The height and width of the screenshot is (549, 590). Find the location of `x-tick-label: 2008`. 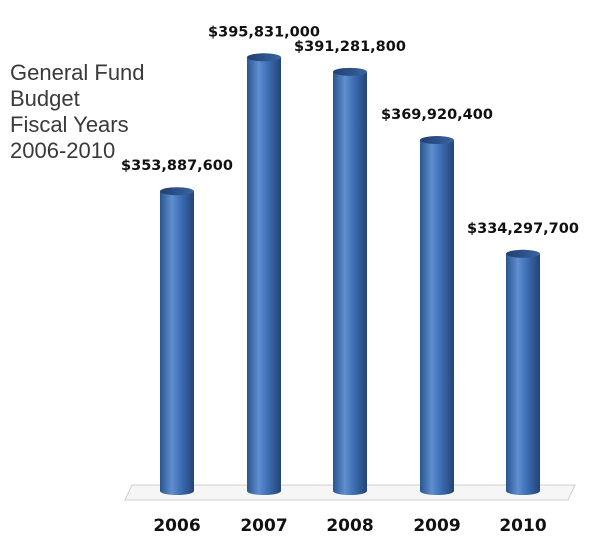

x-tick-label: 2008 is located at coordinates (349, 526).